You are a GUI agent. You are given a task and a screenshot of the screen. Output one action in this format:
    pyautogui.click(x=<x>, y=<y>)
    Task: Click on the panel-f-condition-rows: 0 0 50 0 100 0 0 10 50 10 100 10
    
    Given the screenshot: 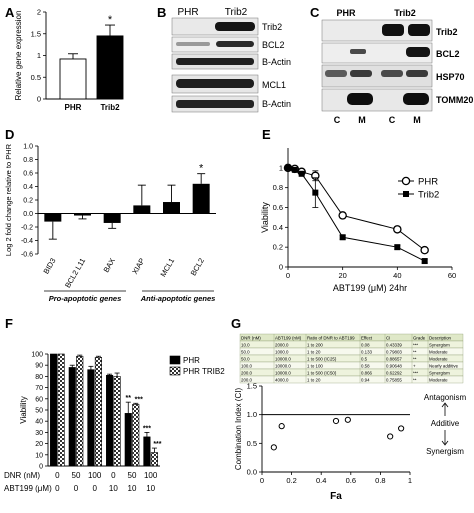 What is the action you would take?
    pyautogui.click(x=106, y=482)
    